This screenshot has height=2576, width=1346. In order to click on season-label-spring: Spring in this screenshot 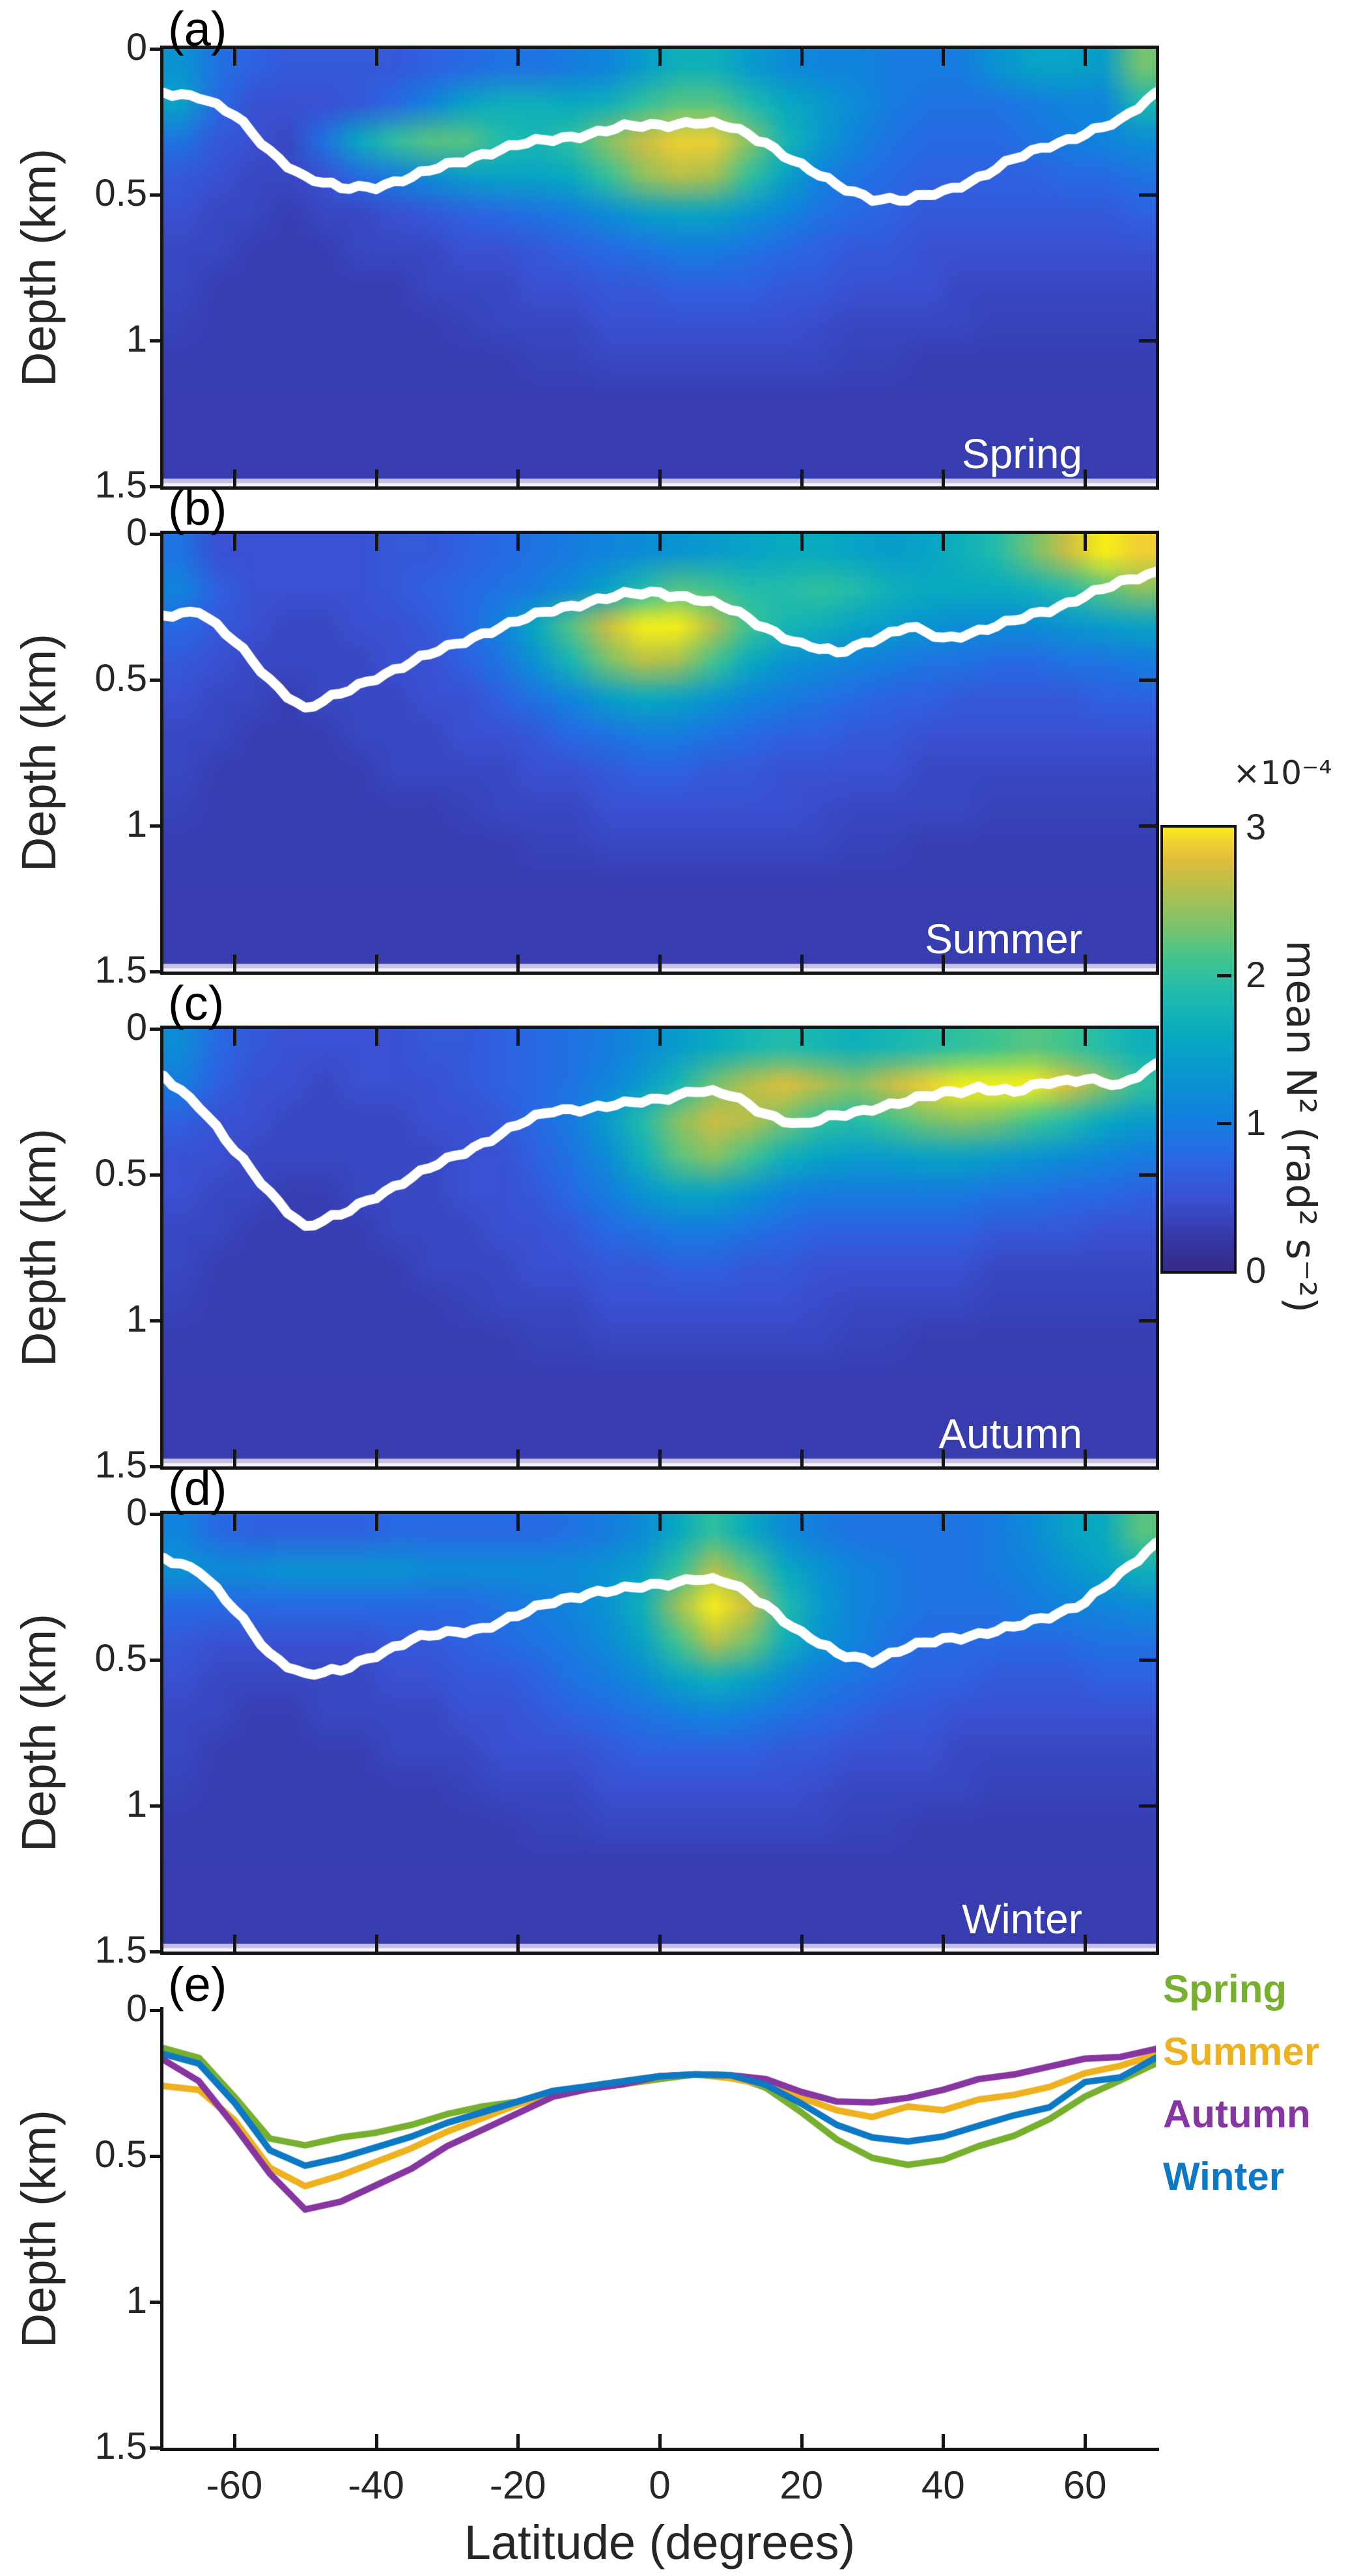, I will do `click(1022, 454)`.